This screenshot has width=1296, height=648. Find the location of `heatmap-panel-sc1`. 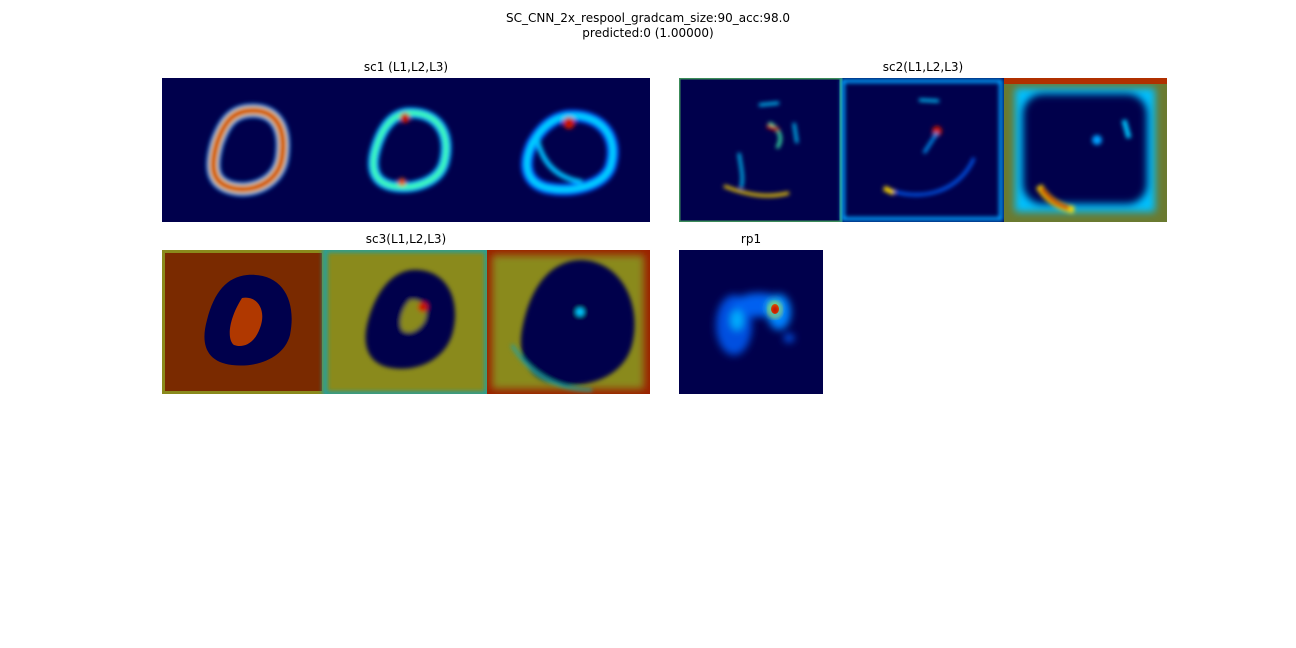

heatmap-panel-sc1 is located at coordinates (406, 150).